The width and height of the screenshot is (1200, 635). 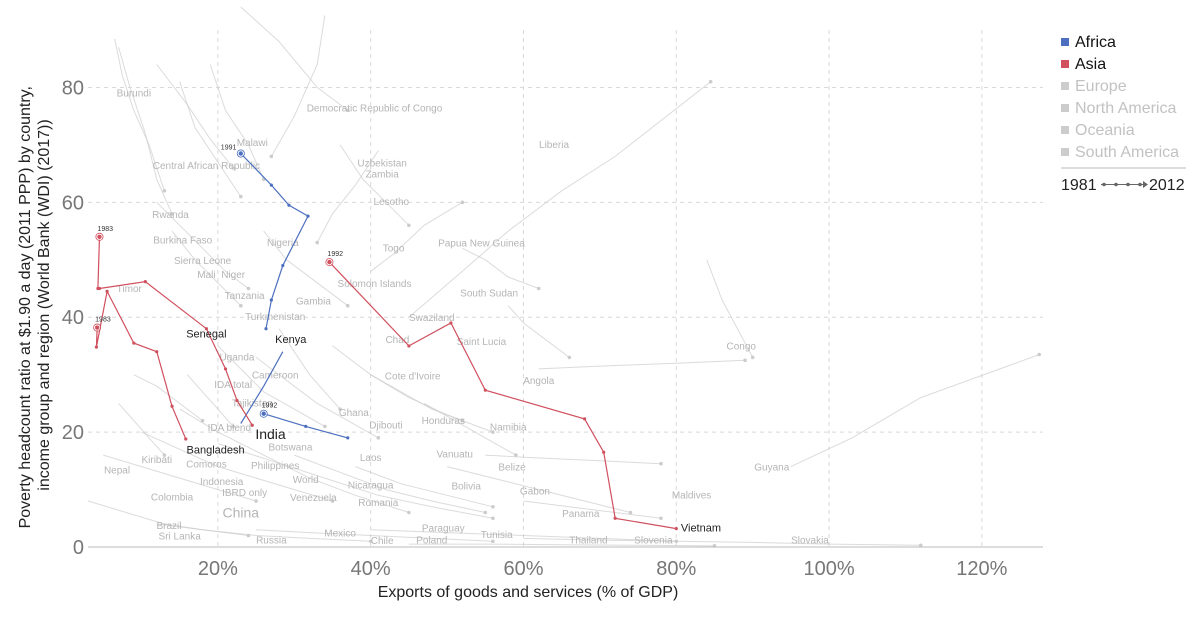 I want to click on legend-item: North America, so click(x=1125, y=108).